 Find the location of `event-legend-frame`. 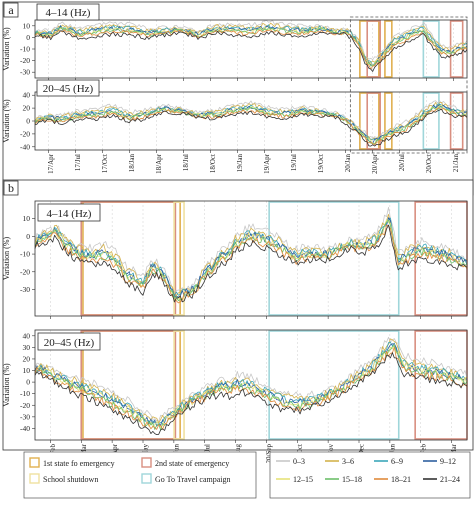

event-legend-frame is located at coordinates (140, 475).